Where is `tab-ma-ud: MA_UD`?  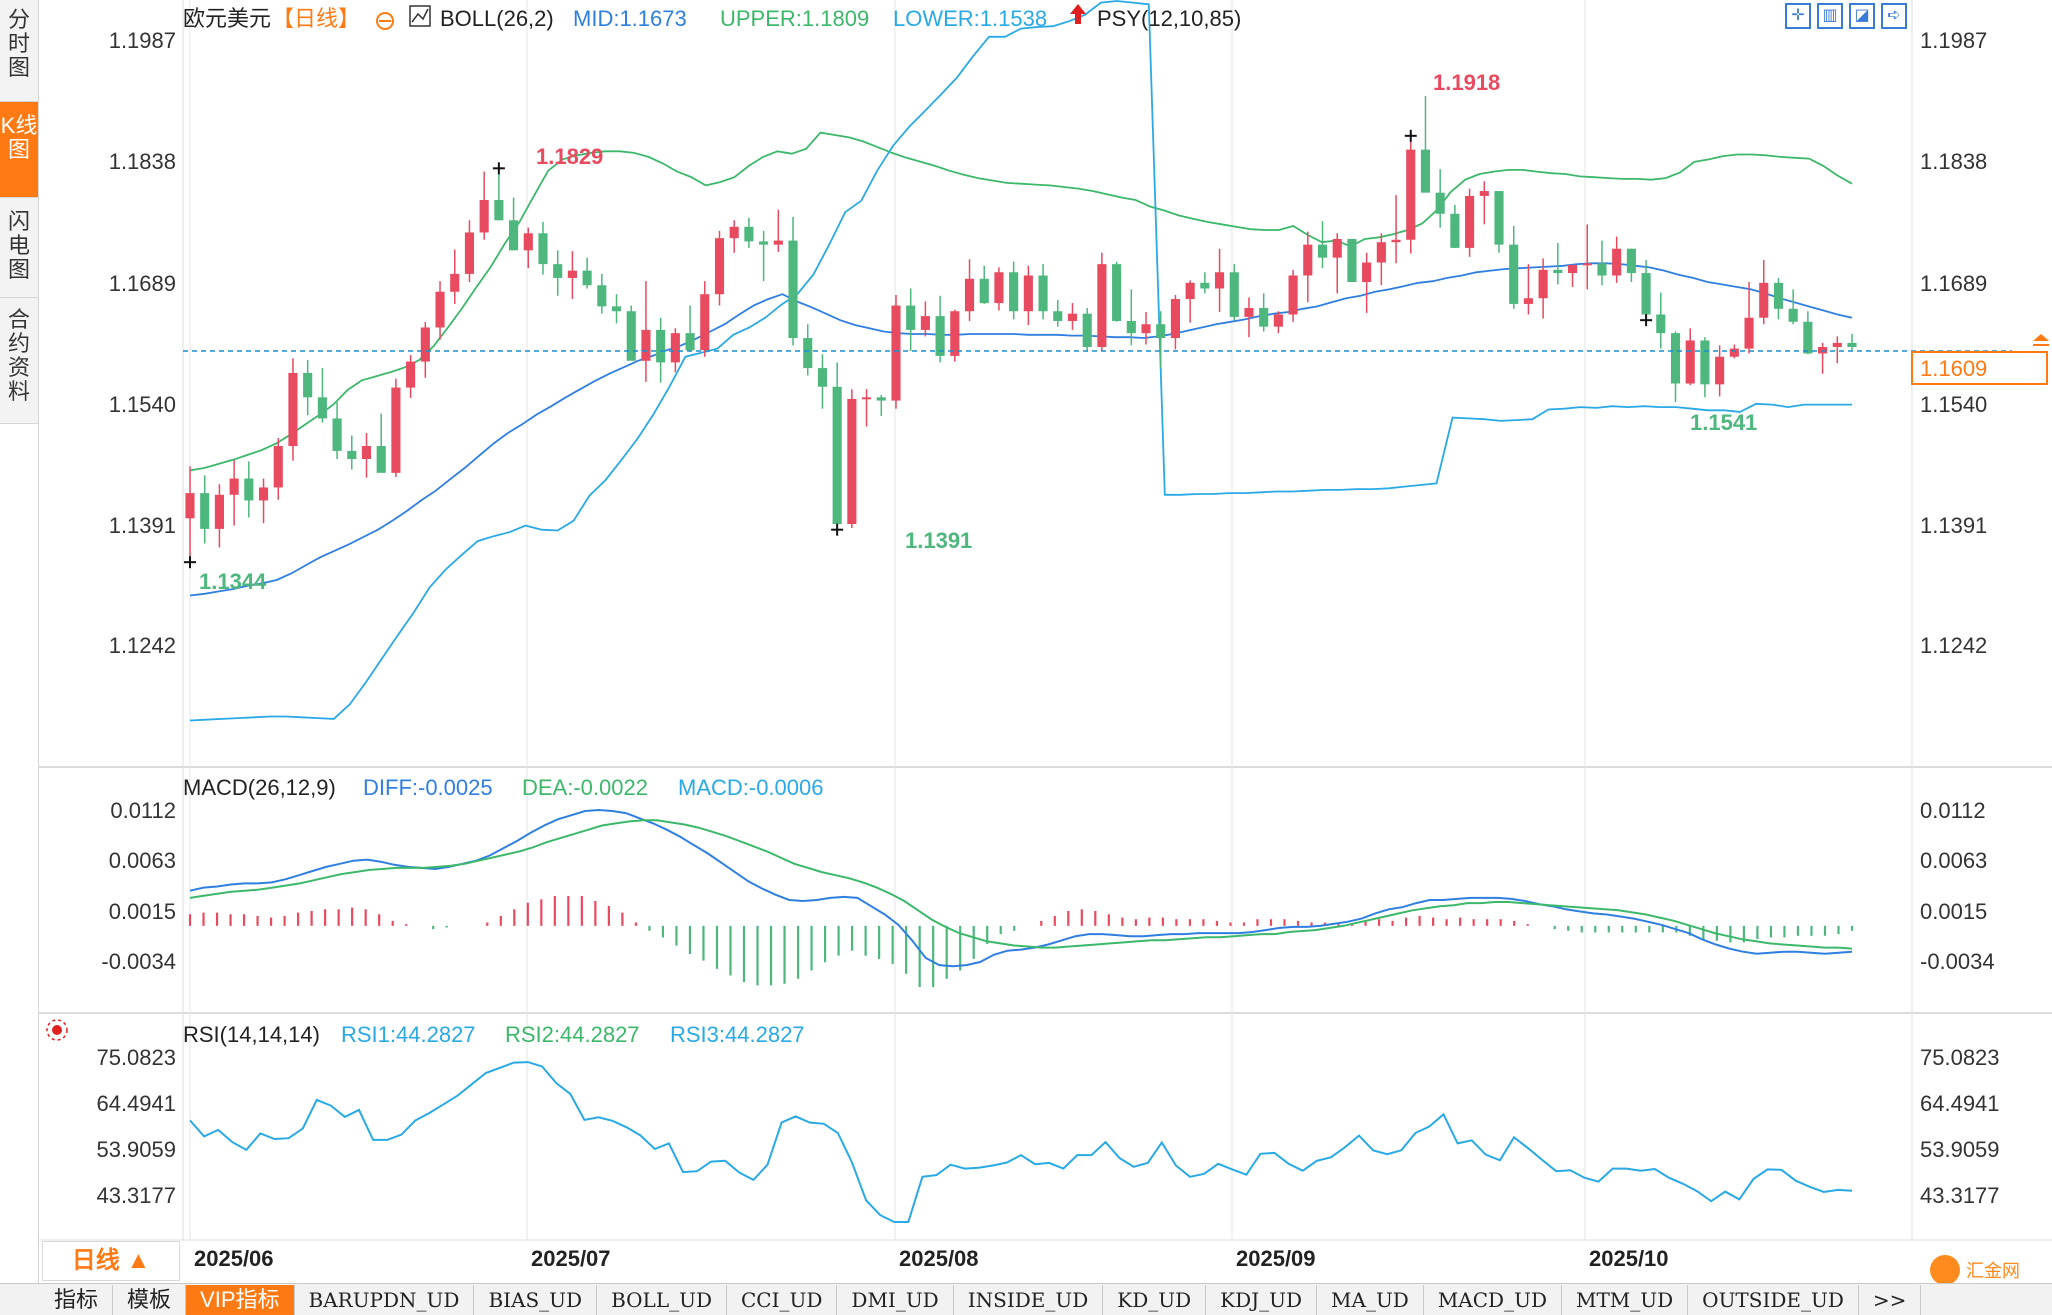
tab-ma-ud: MA_UD is located at coordinates (1370, 1299).